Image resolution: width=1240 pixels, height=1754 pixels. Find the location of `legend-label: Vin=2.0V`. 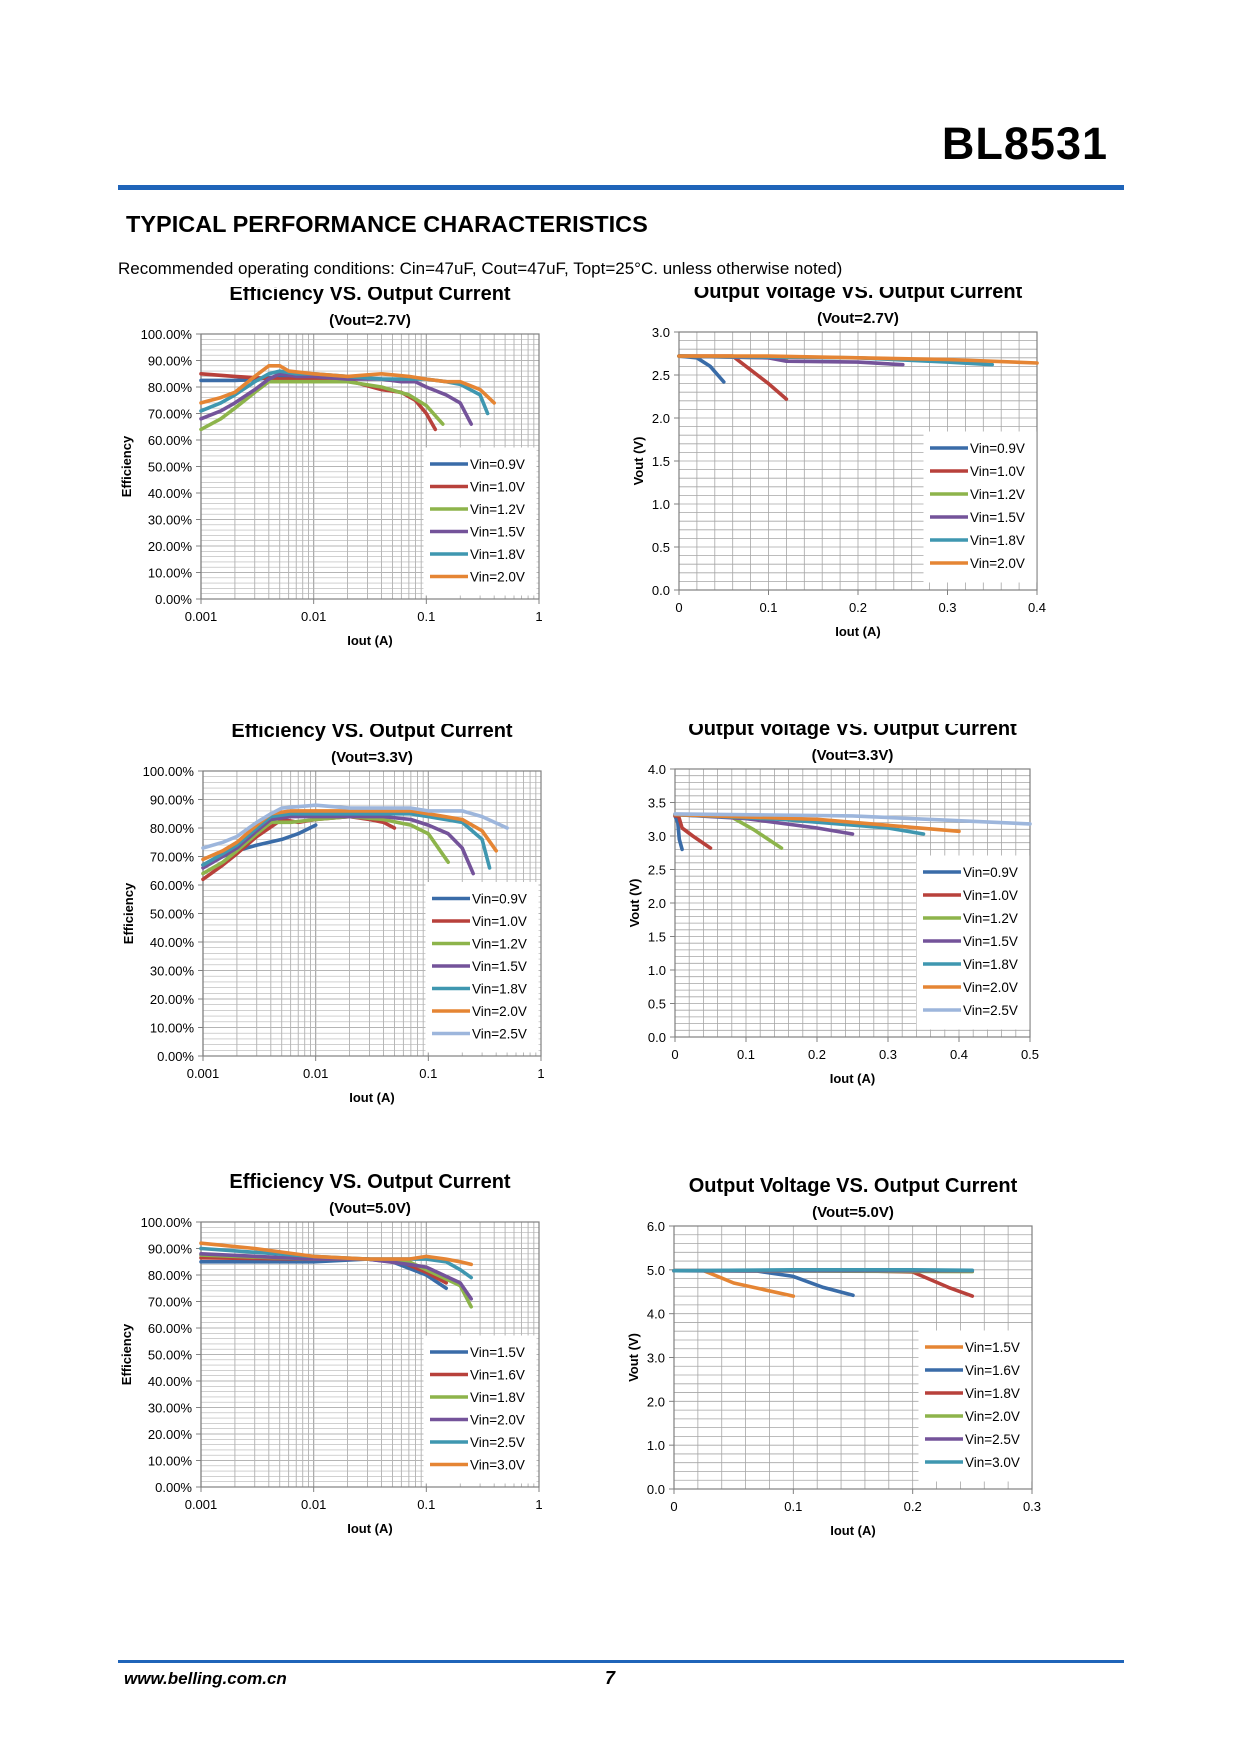

legend-label: Vin=2.0V is located at coordinates (497, 1420).